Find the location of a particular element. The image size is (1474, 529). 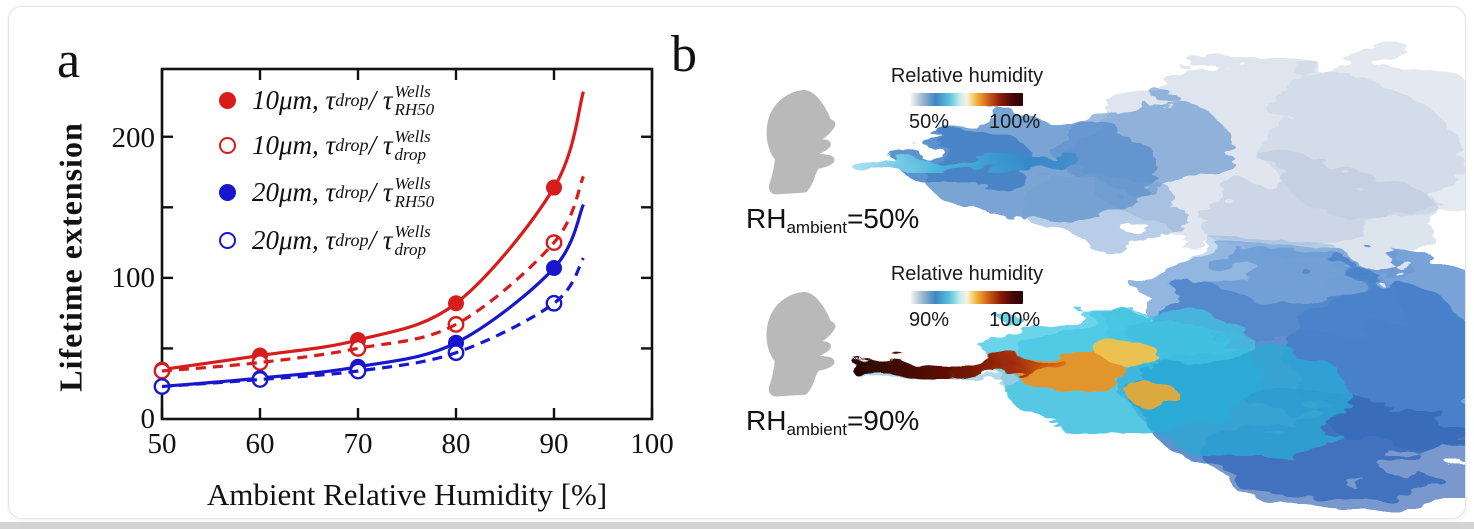

legend-item-10um-drop: 10μm, τ drop / τ Wells drop is located at coordinates (325, 145).